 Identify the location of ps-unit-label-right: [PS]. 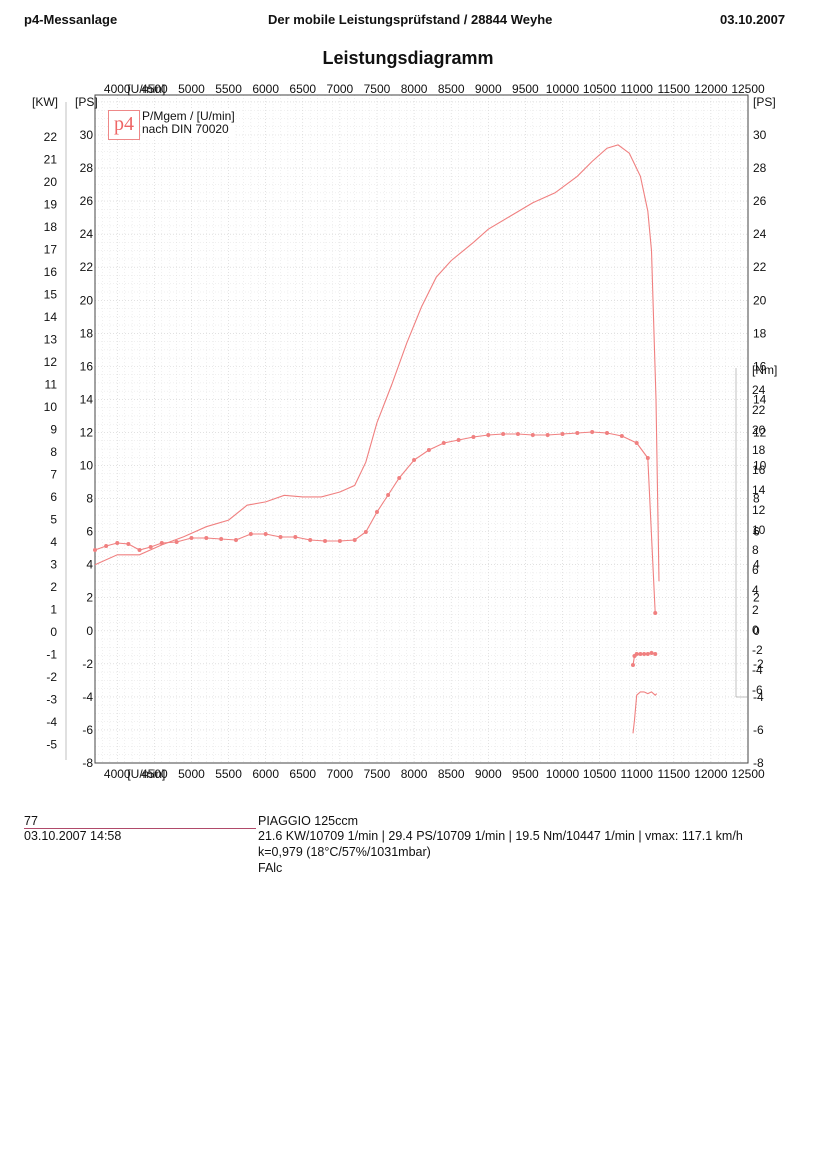
(764, 102).